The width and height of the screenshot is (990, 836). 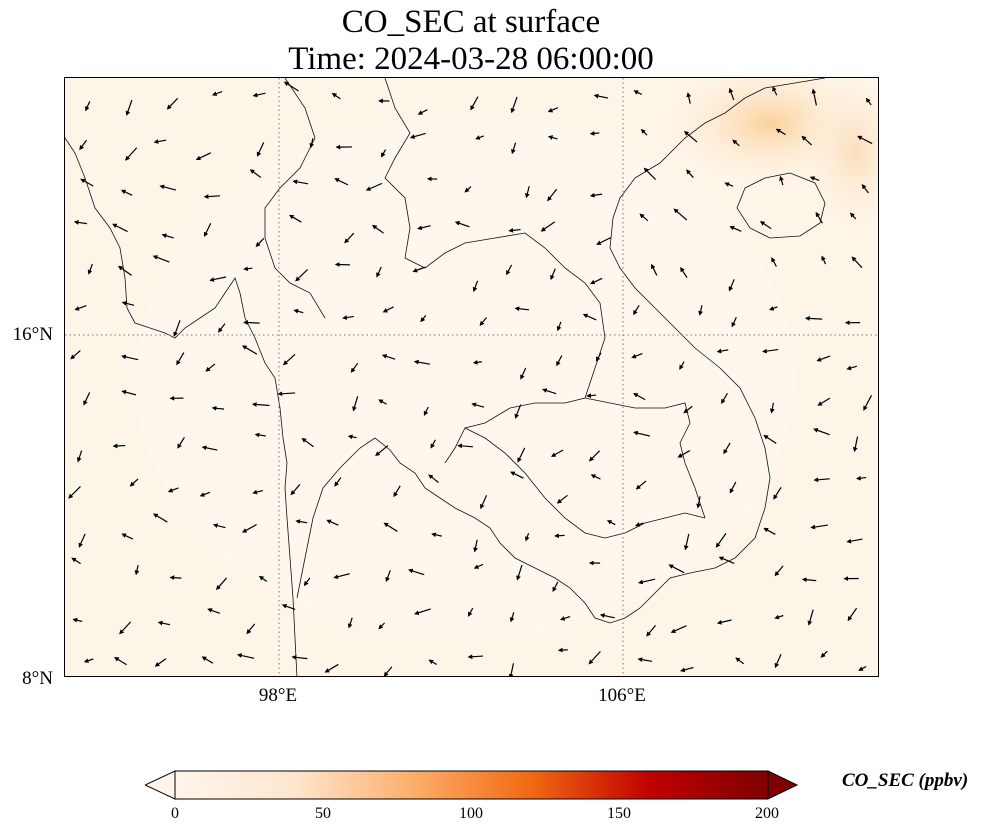 What do you see at coordinates (471, 58) in the screenshot?
I see `title-time: Time: 2024-03-28 06:00:00` at bounding box center [471, 58].